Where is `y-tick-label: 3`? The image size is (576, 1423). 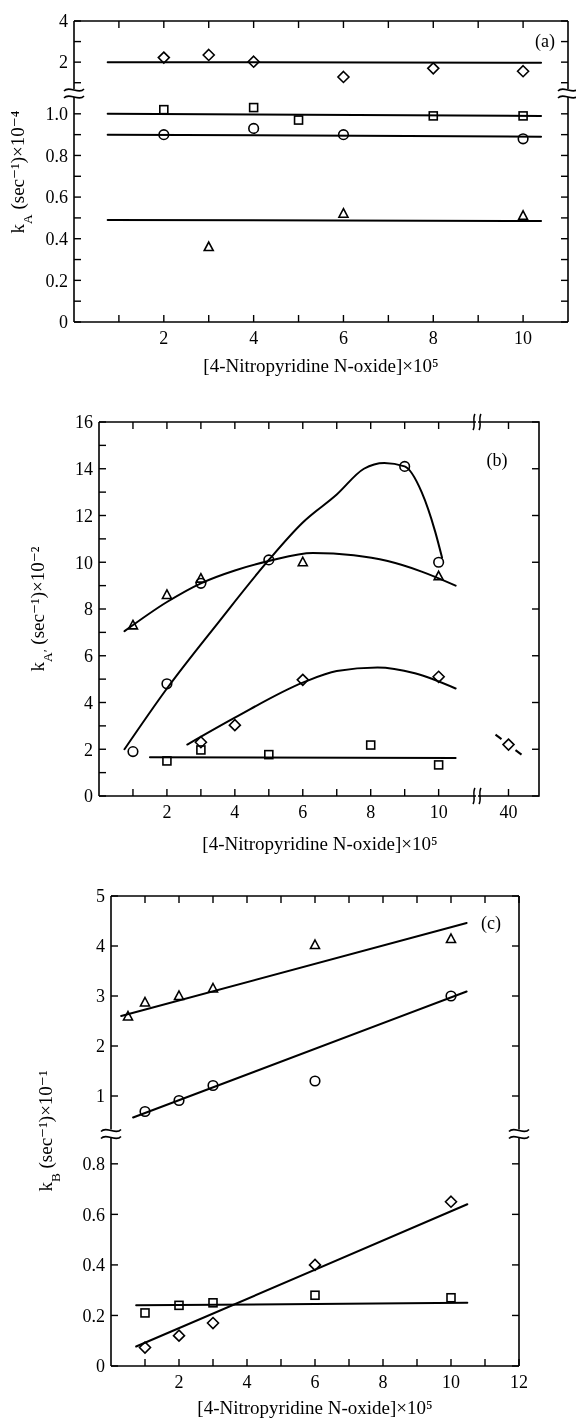
y-tick-label: 3 is located at coordinates (100, 996).